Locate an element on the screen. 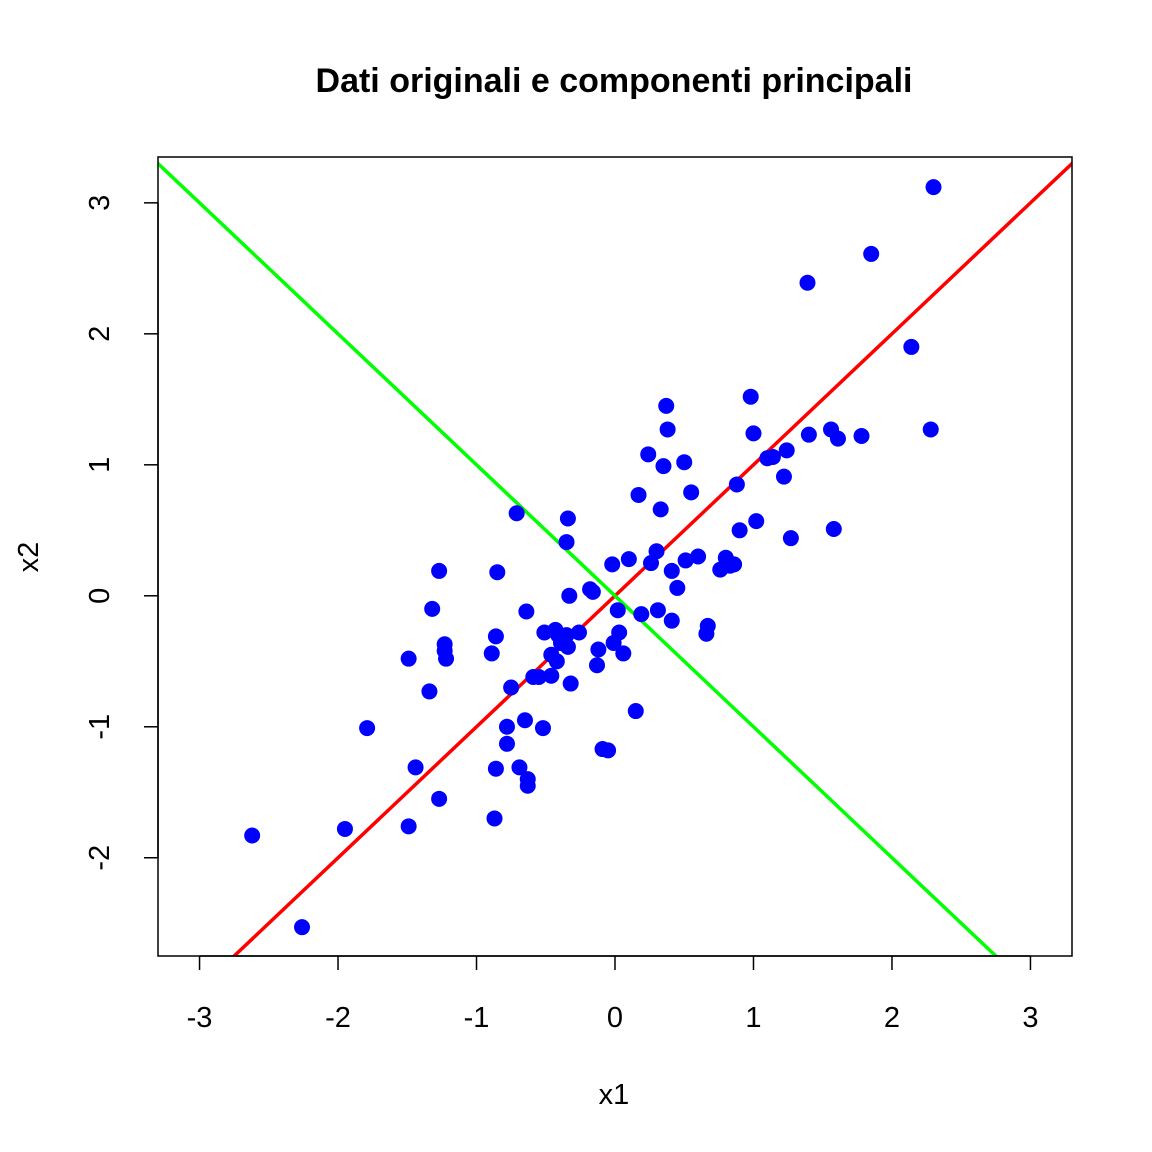  y-tick-label: 1 is located at coordinates (100, 465).